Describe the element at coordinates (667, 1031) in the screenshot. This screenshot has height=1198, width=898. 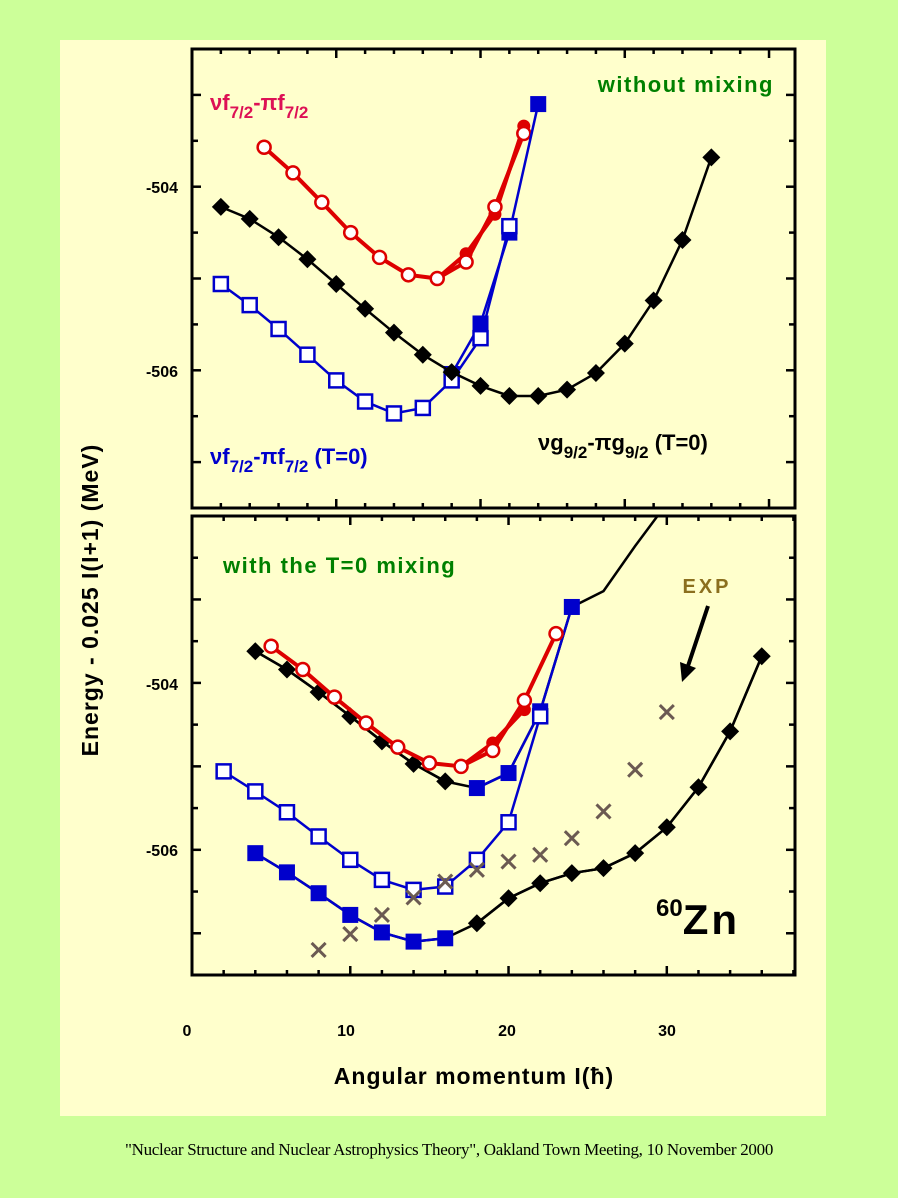
I see `xtick-label-30: 30` at that location.